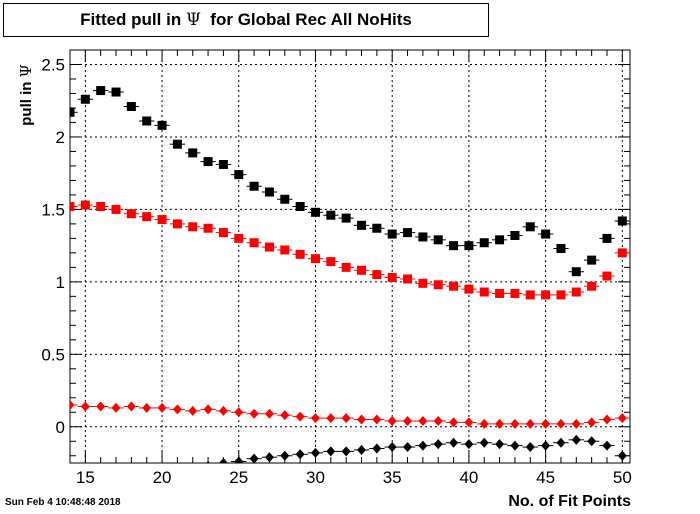 This screenshot has width=700, height=514. Describe the element at coordinates (53, 354) in the screenshot. I see `y-tick-label: 0.5` at that location.